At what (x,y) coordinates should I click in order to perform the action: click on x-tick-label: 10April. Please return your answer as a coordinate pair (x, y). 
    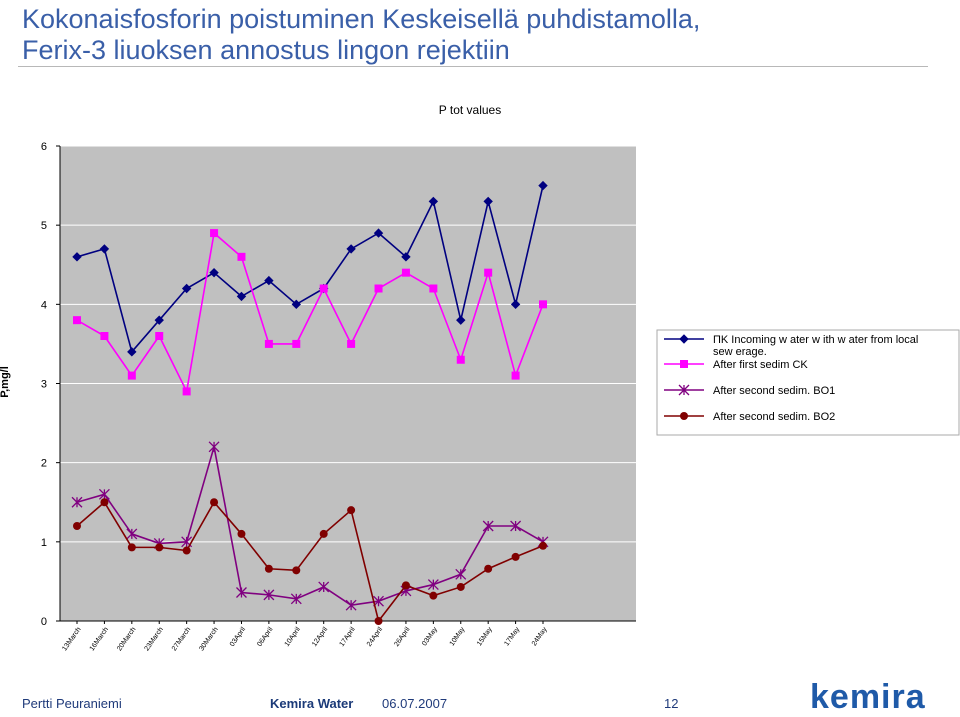
    Looking at the image, I should click on (293, 637).